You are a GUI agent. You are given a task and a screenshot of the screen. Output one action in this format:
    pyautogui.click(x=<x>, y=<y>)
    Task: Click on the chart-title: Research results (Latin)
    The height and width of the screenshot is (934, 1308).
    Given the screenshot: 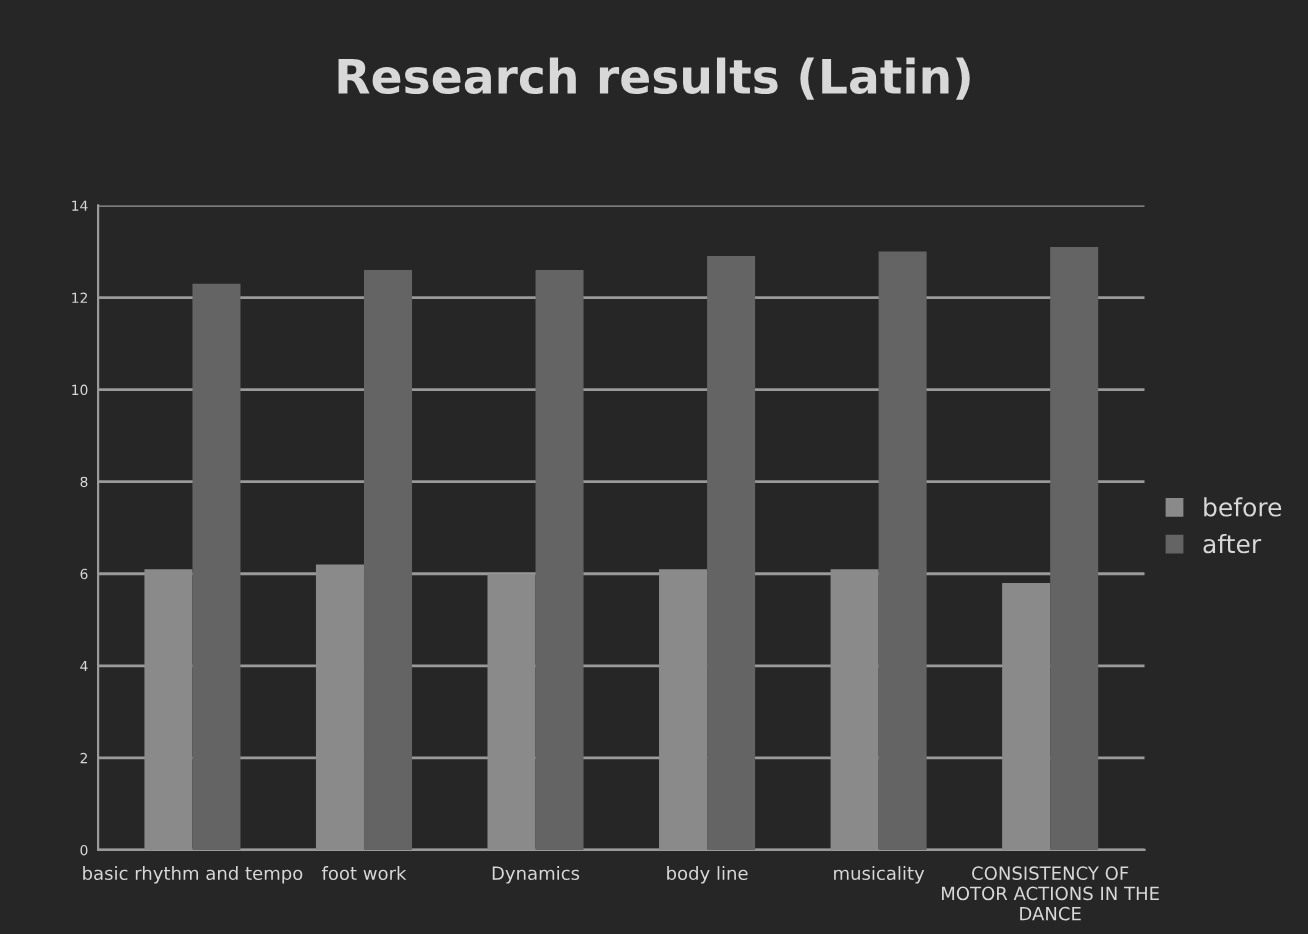 What is the action you would take?
    pyautogui.click(x=654, y=78)
    